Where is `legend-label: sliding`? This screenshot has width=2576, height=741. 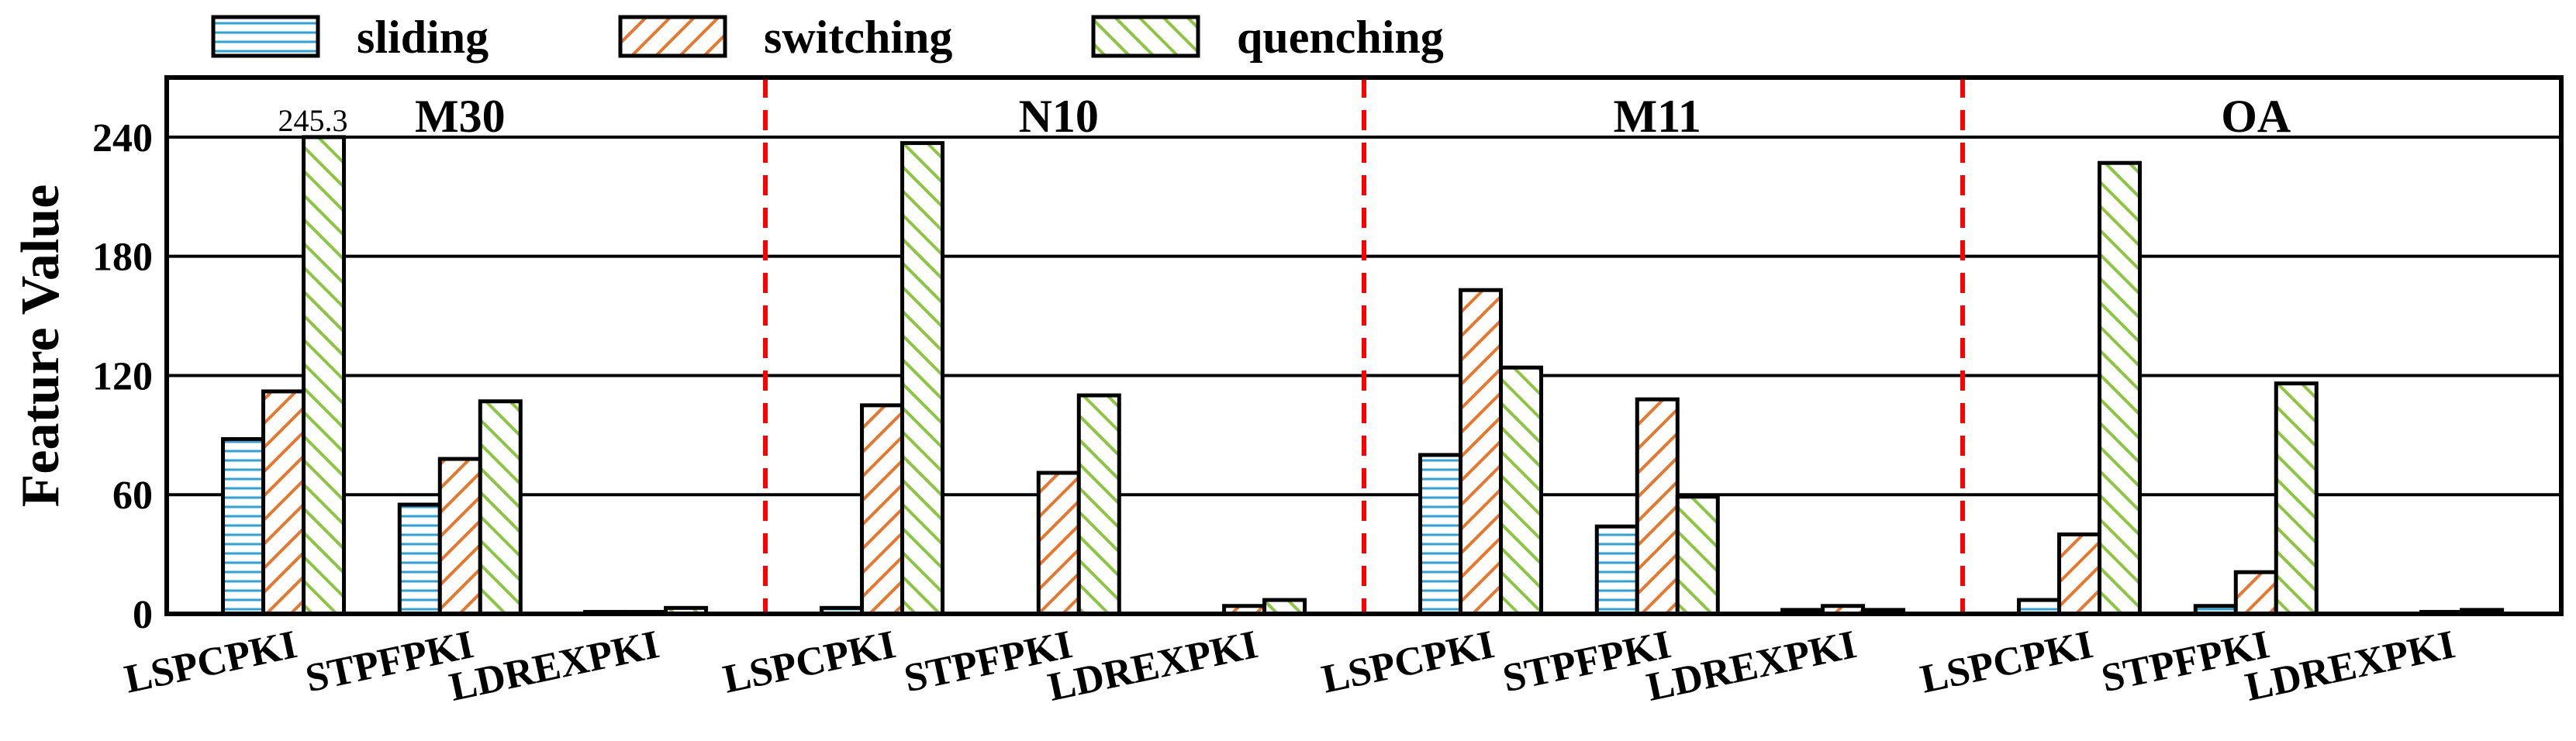 legend-label: sliding is located at coordinates (423, 37).